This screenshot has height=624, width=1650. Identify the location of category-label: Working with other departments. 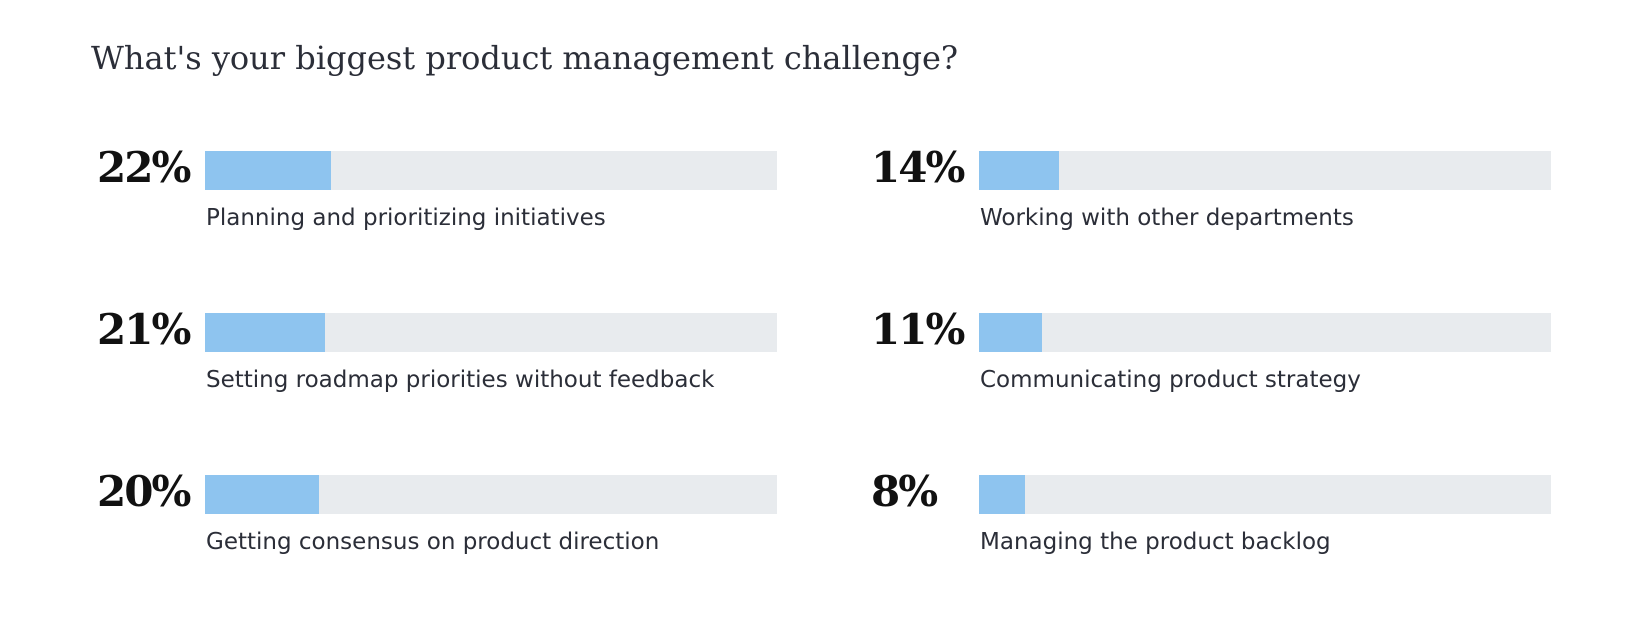
(1167, 218).